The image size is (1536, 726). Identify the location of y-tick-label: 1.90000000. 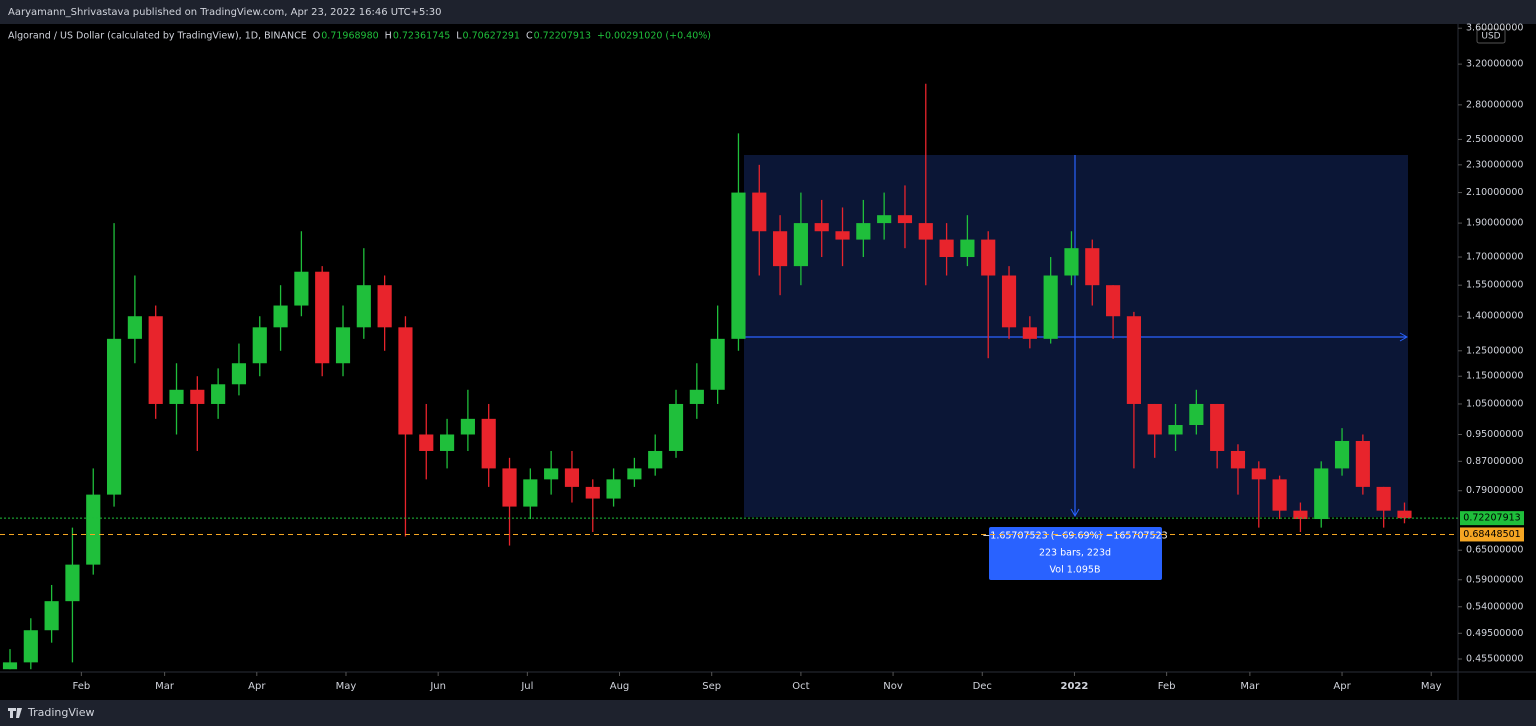
(1494, 223).